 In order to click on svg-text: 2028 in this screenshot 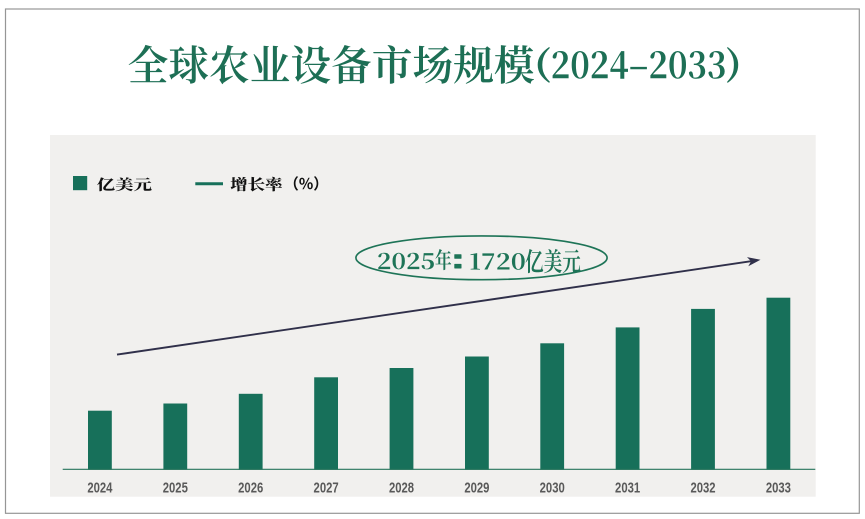, I will do `click(401, 489)`.